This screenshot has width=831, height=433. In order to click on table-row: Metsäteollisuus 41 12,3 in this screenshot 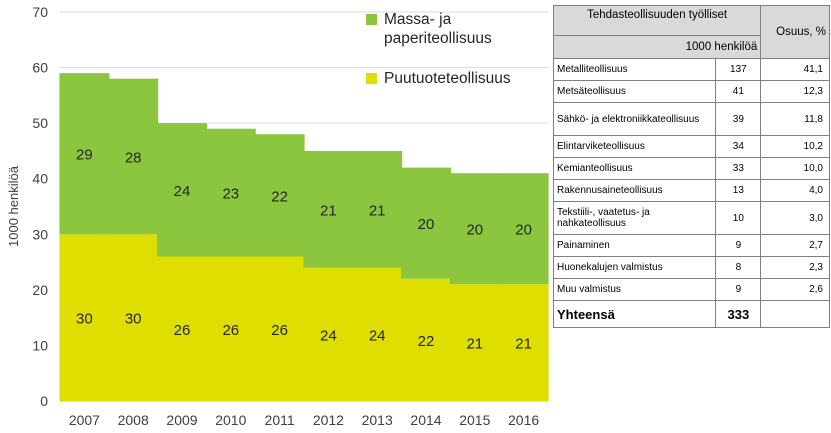, I will do `click(691, 91)`.